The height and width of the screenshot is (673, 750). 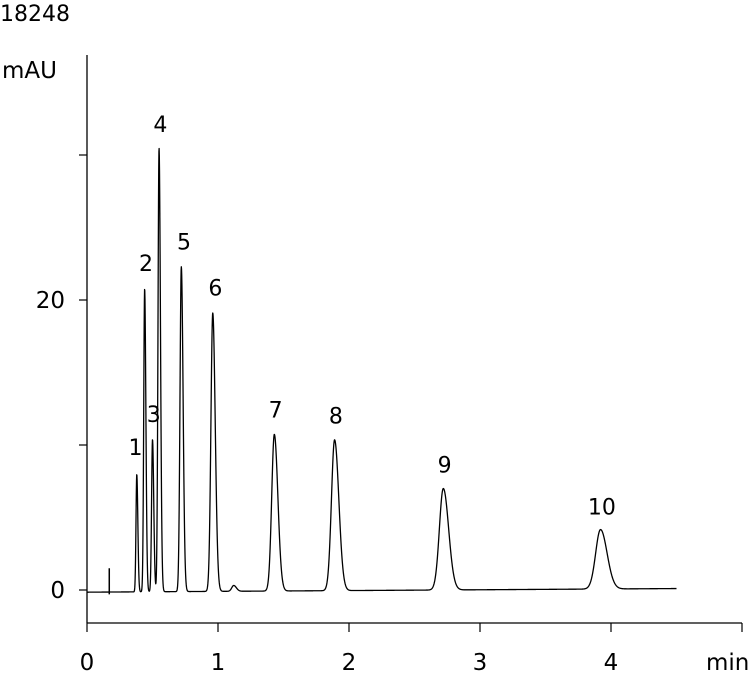 What do you see at coordinates (160, 125) in the screenshot?
I see `peak-label: 4` at bounding box center [160, 125].